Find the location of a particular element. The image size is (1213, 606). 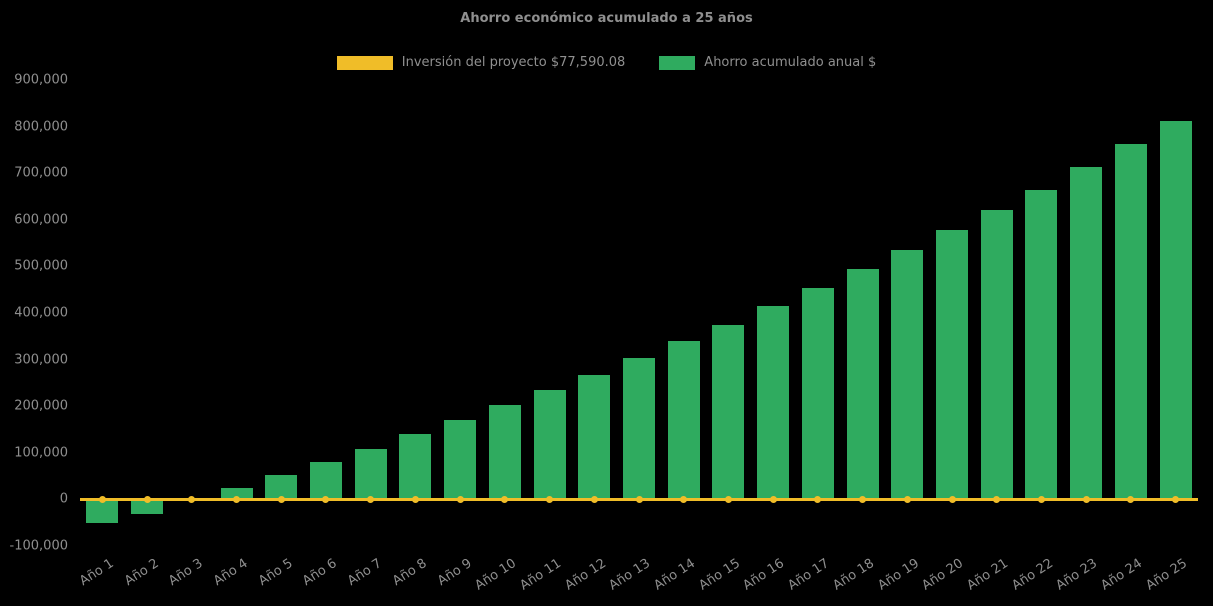

y-tick-label: 400,000 is located at coordinates (41, 313).